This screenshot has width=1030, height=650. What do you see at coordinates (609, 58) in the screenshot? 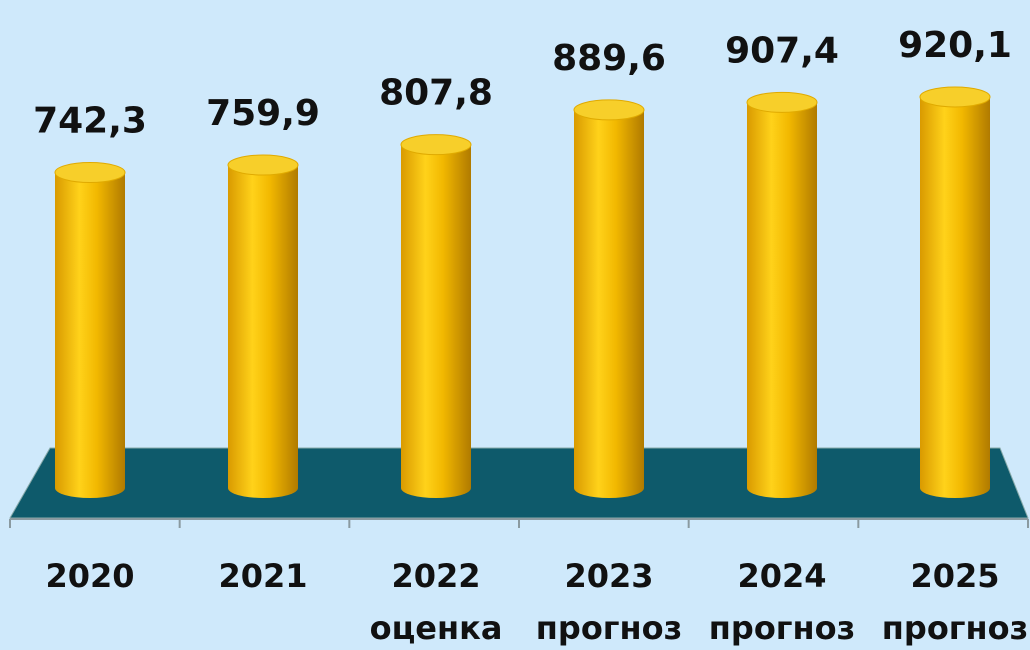
I see `value-label: 889,6` at bounding box center [609, 58].